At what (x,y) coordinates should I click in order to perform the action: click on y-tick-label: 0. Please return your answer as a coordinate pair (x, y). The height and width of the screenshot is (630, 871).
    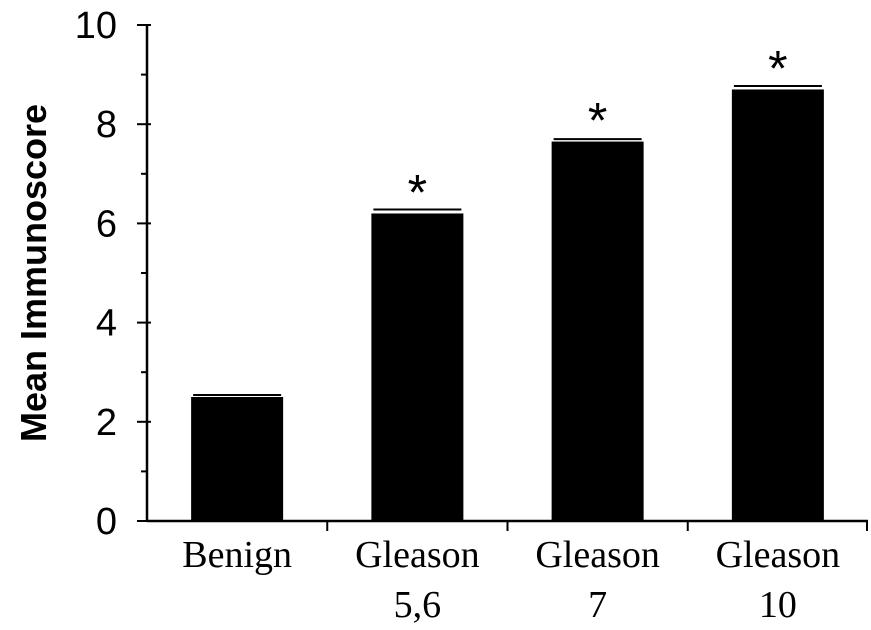
    Looking at the image, I should click on (106, 522).